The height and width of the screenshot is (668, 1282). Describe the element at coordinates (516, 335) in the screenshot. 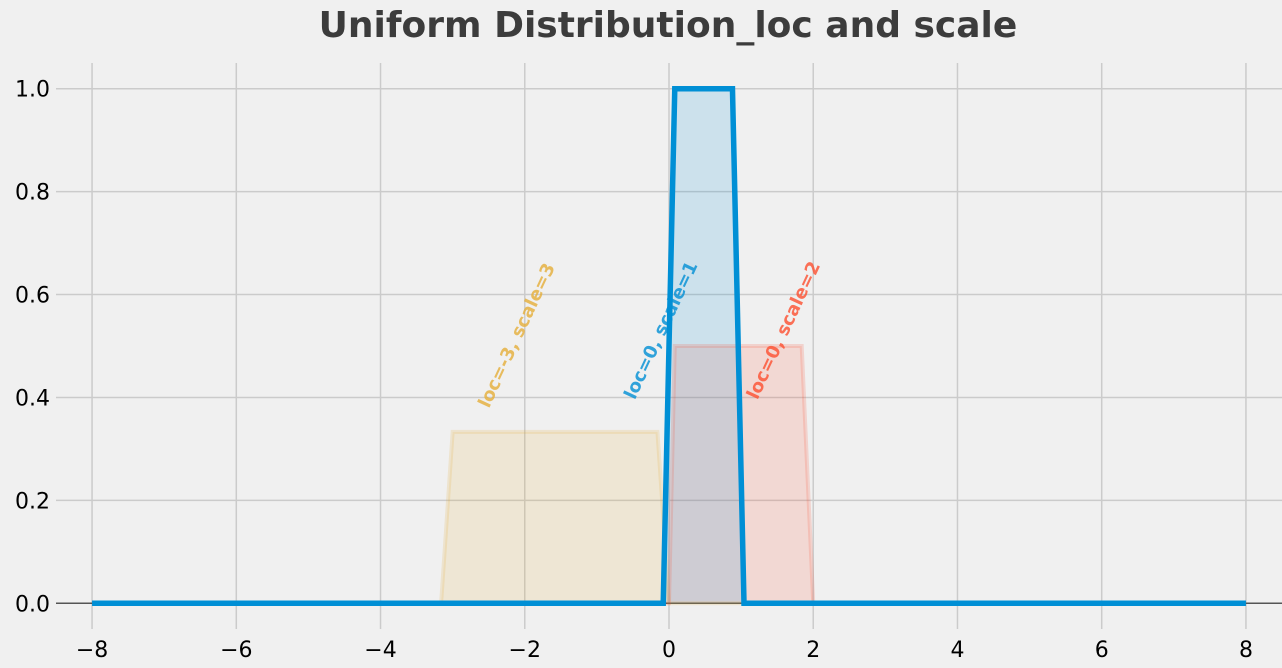

I see `series-annotation: loc=-3, scale=3` at that location.